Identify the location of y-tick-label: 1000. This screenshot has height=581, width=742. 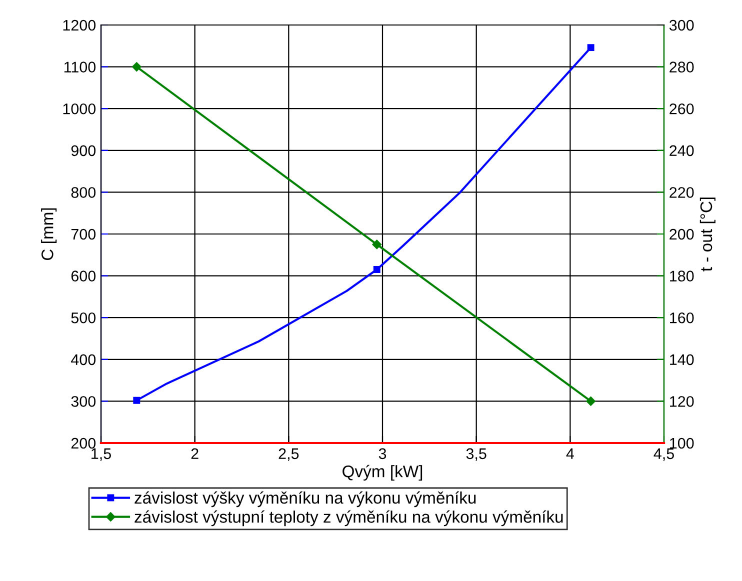
(79, 108).